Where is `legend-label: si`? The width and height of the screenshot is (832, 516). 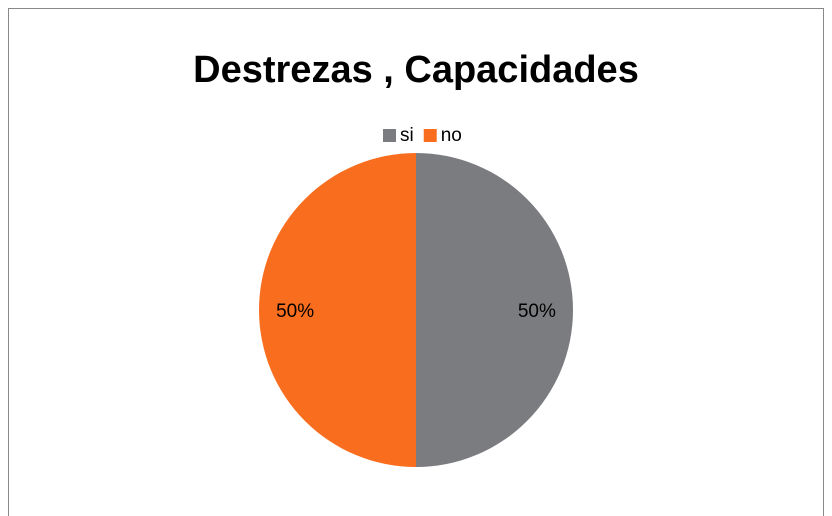 legend-label: si is located at coordinates (407, 135).